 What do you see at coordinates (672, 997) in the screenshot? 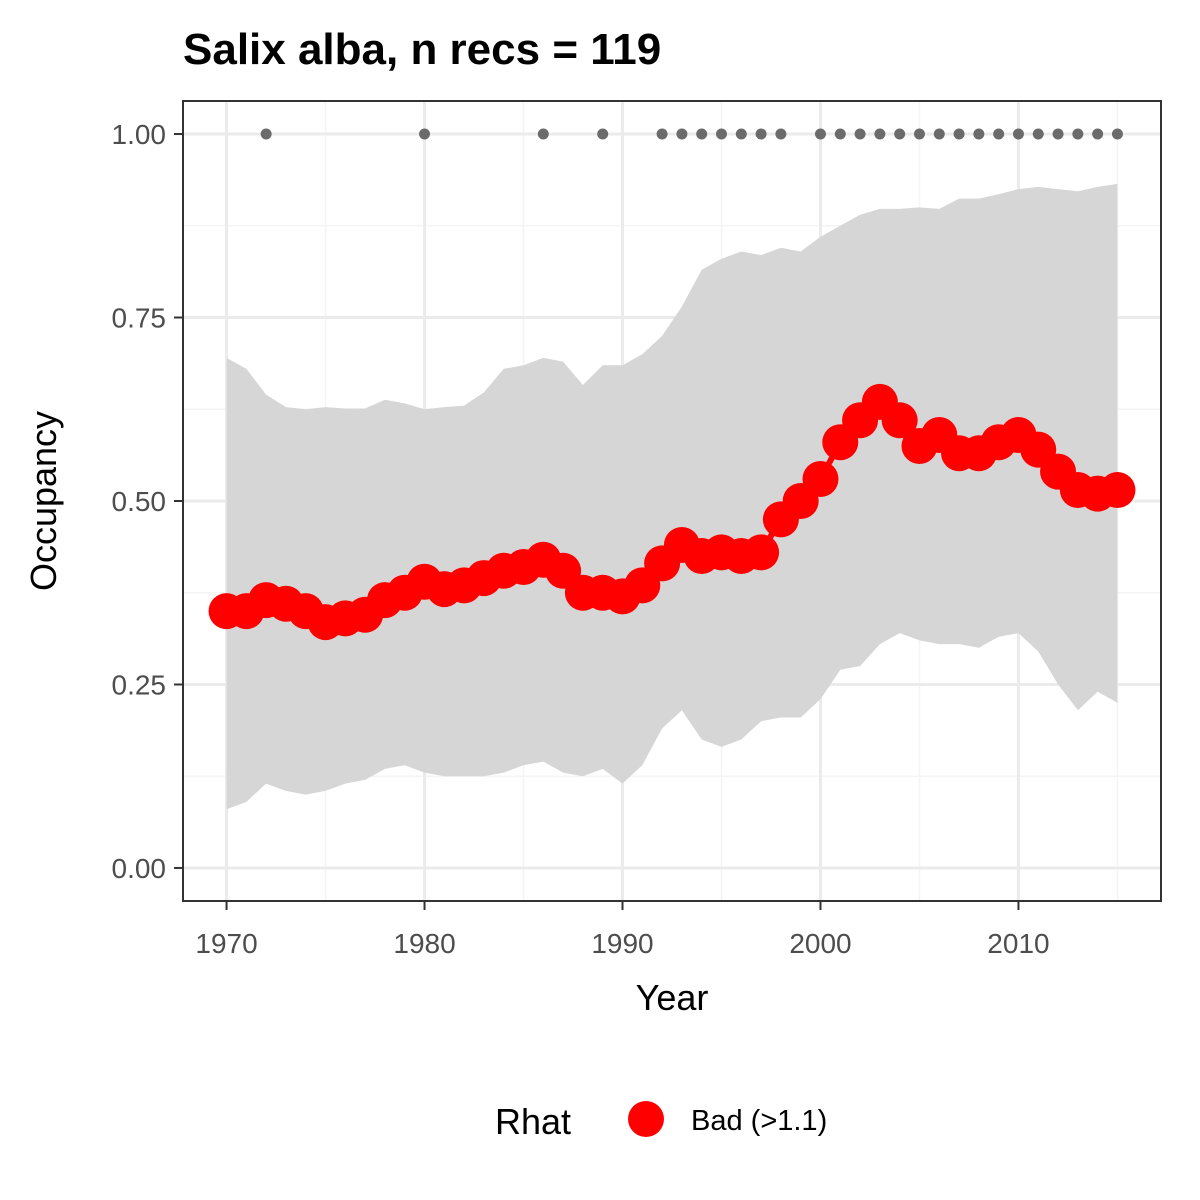
I see `x-axis-title: Year` at bounding box center [672, 997].